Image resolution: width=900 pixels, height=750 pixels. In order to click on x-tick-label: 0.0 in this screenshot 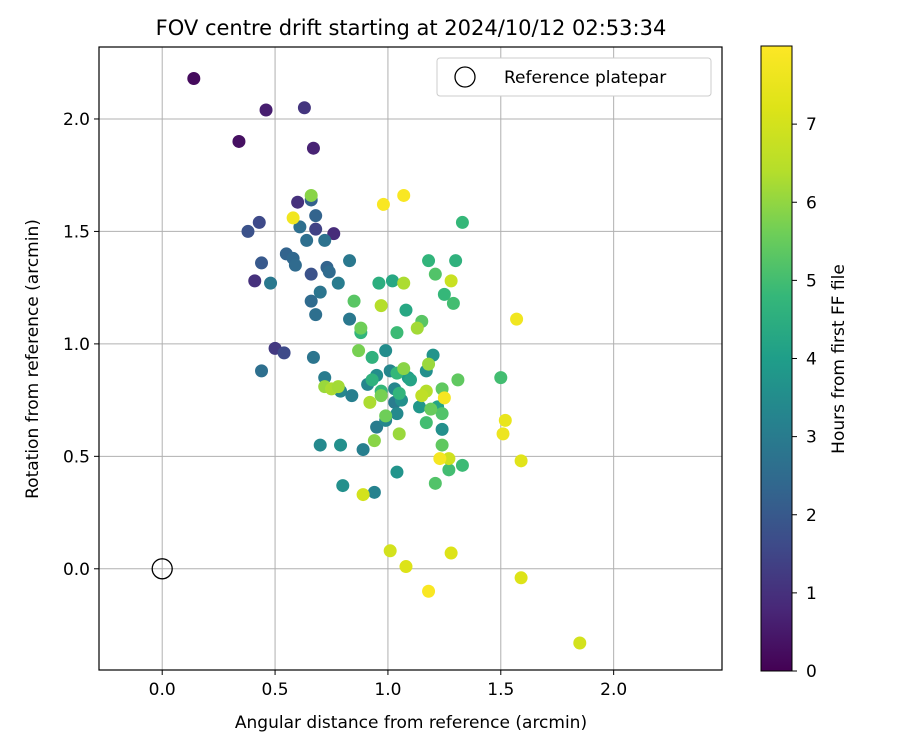, I will do `click(162, 690)`.